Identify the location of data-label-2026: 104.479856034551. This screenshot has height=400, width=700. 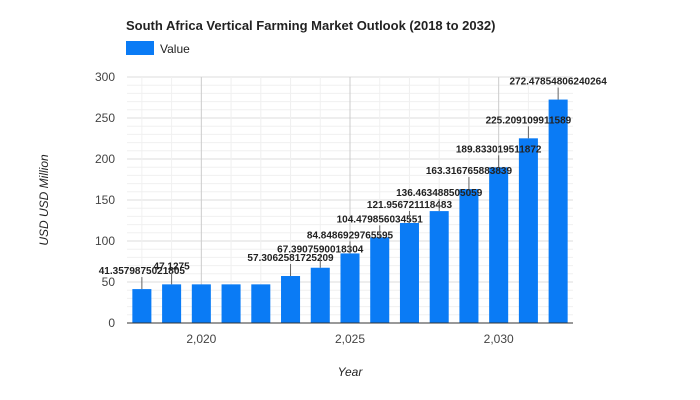
(380, 219).